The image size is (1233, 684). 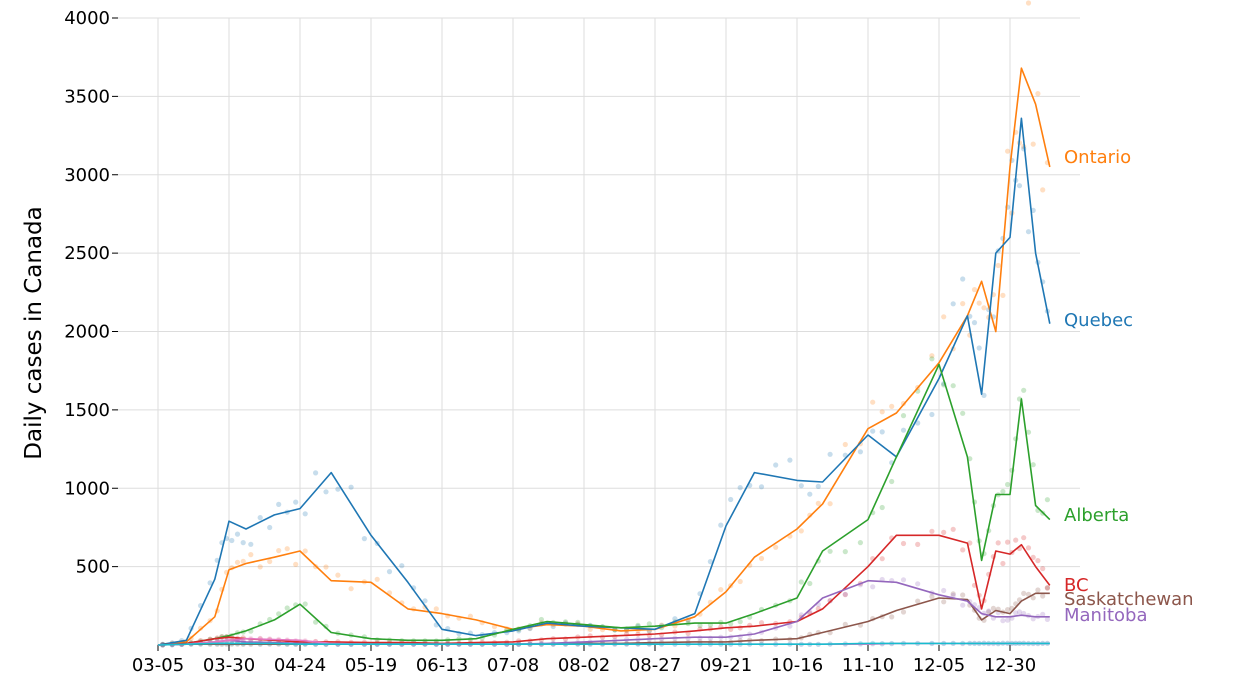 I want to click on y-tick-label: 1500, so click(x=87, y=410).